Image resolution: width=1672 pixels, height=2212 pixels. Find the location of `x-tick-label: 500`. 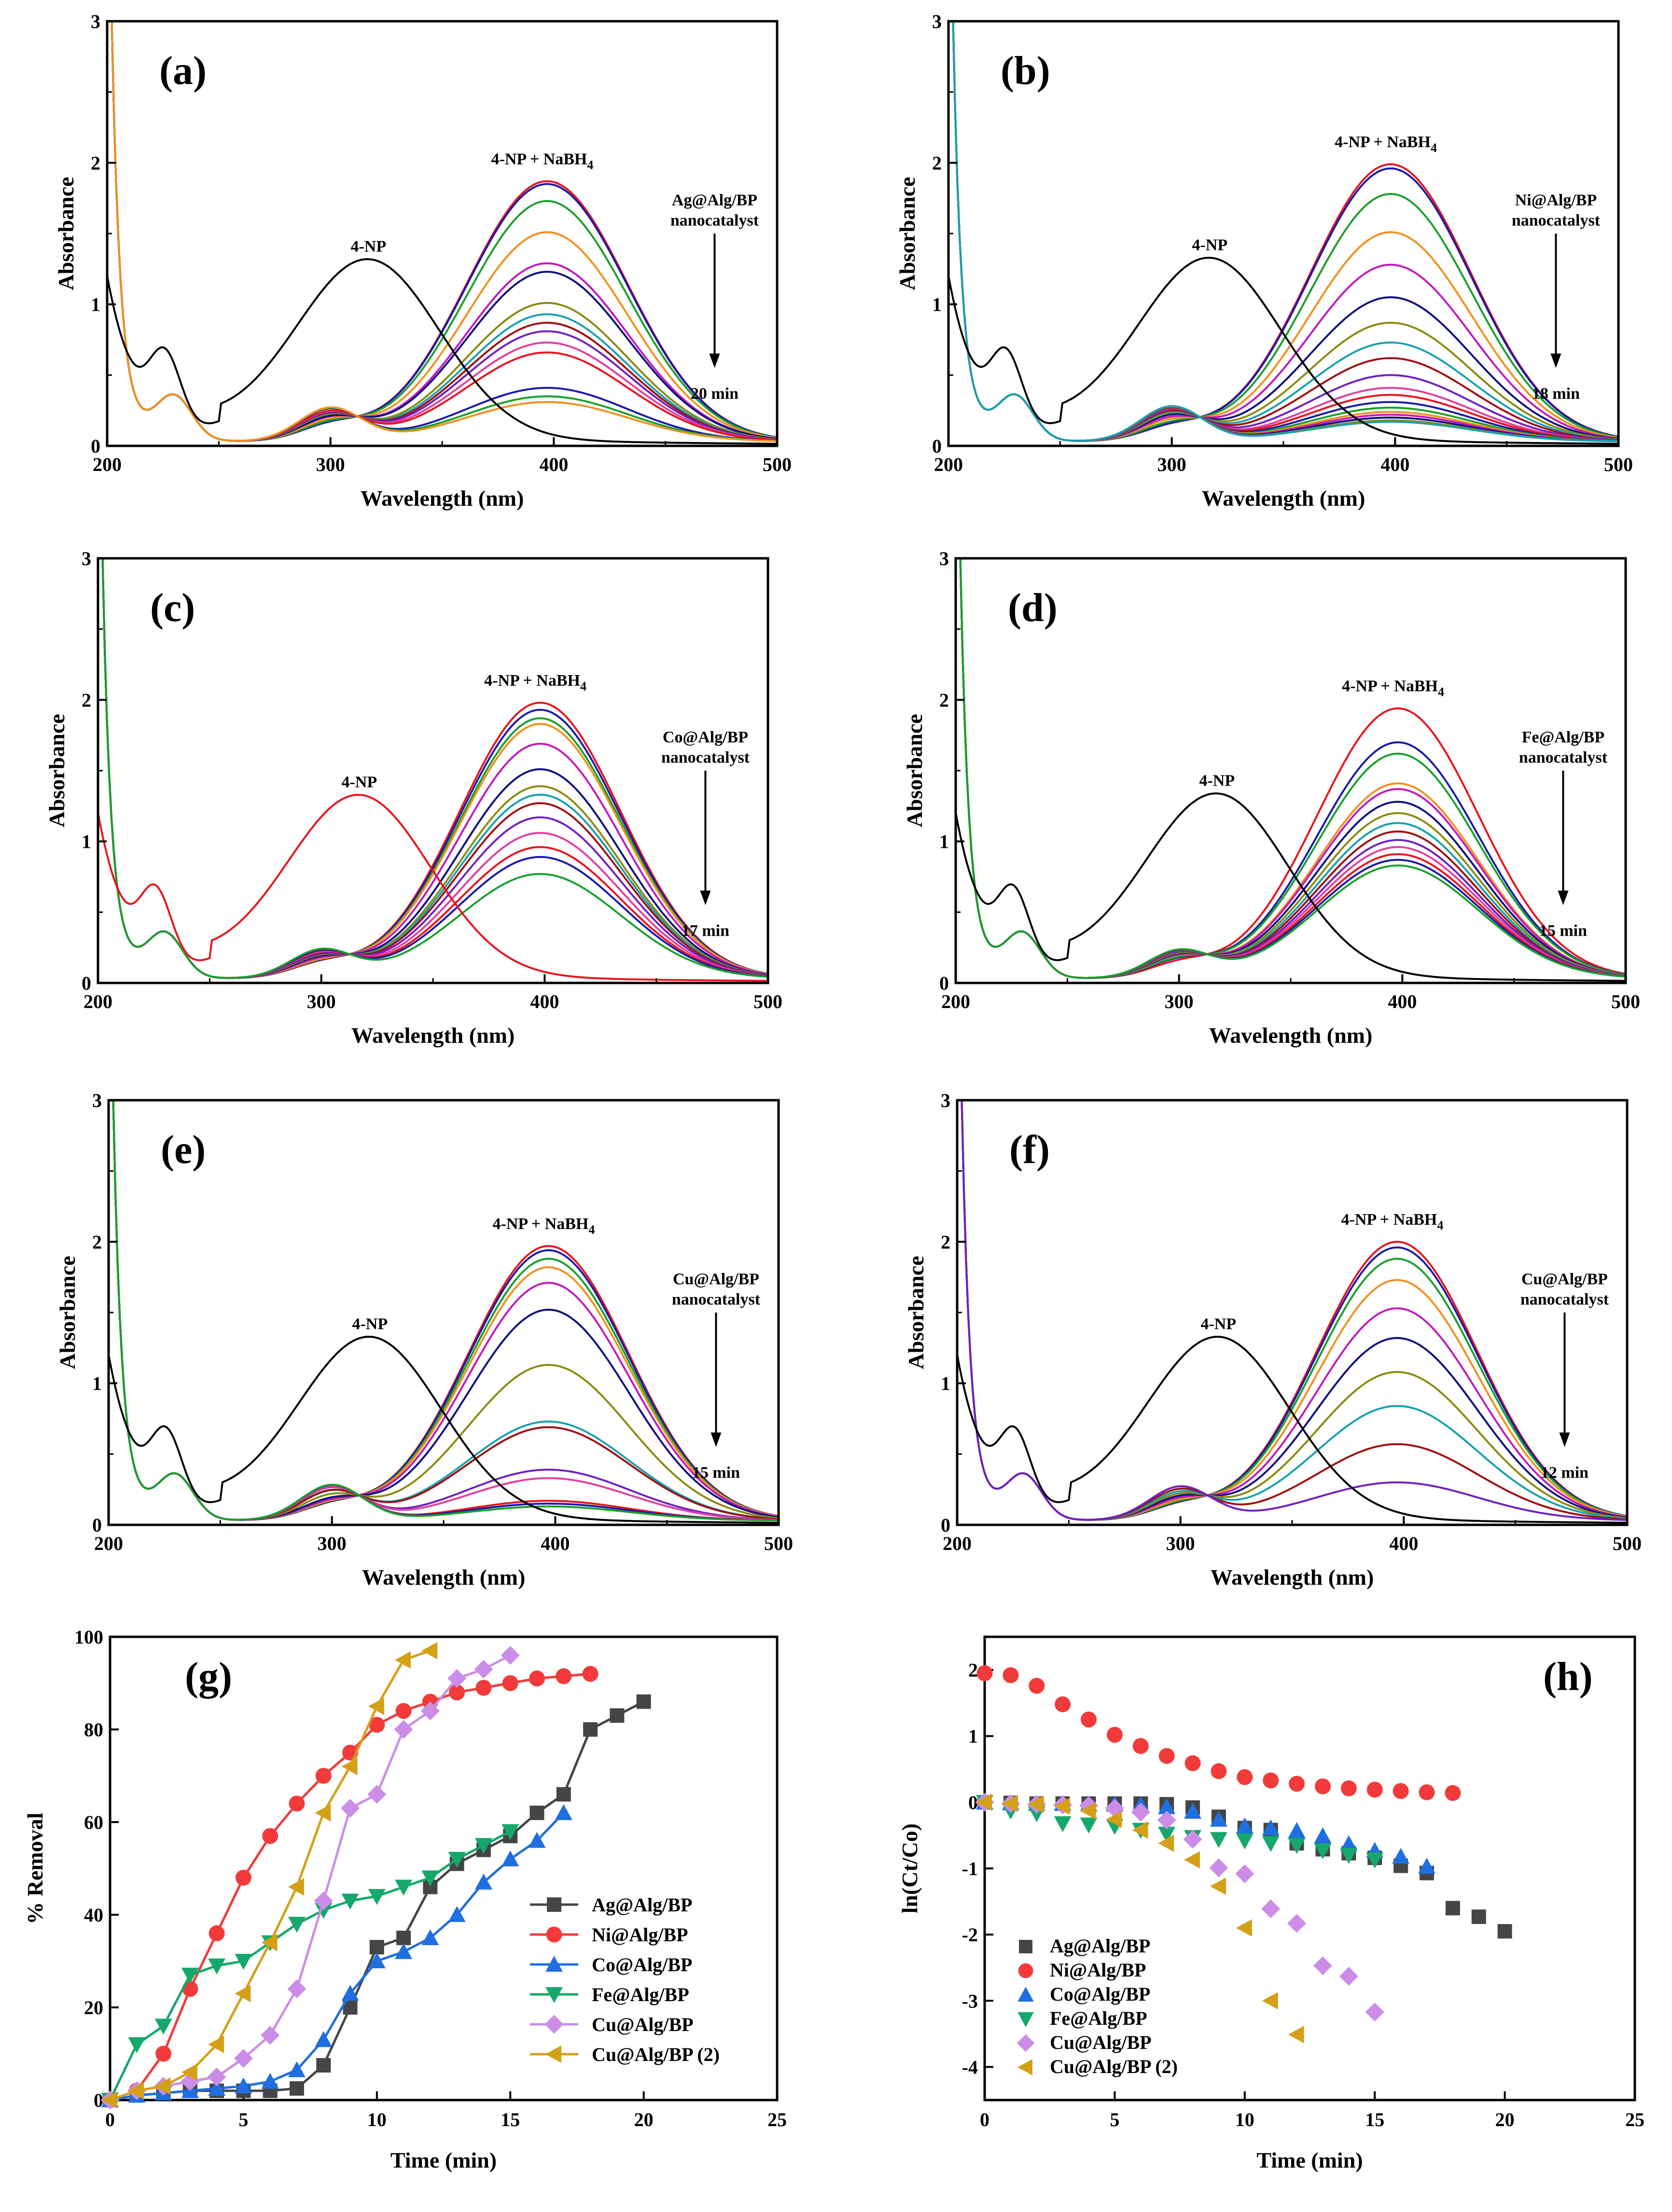

x-tick-label: 500 is located at coordinates (1627, 1543).